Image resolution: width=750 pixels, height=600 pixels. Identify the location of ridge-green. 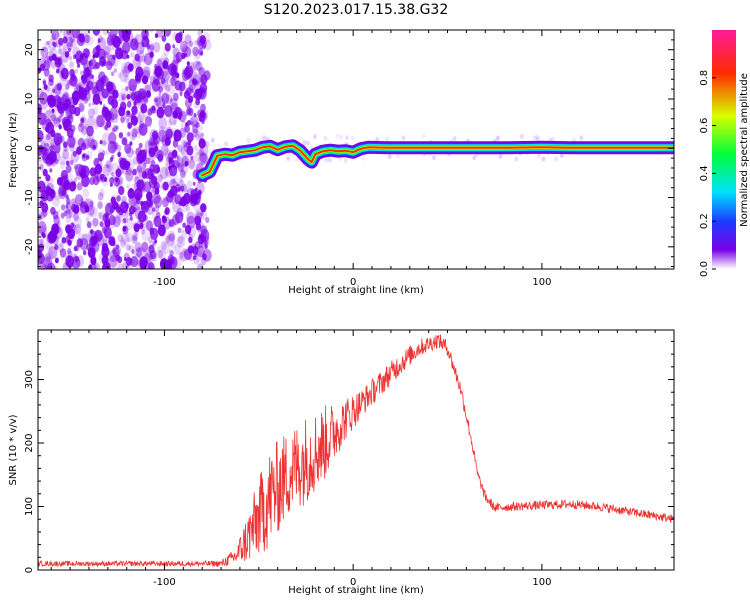
(436, 160).